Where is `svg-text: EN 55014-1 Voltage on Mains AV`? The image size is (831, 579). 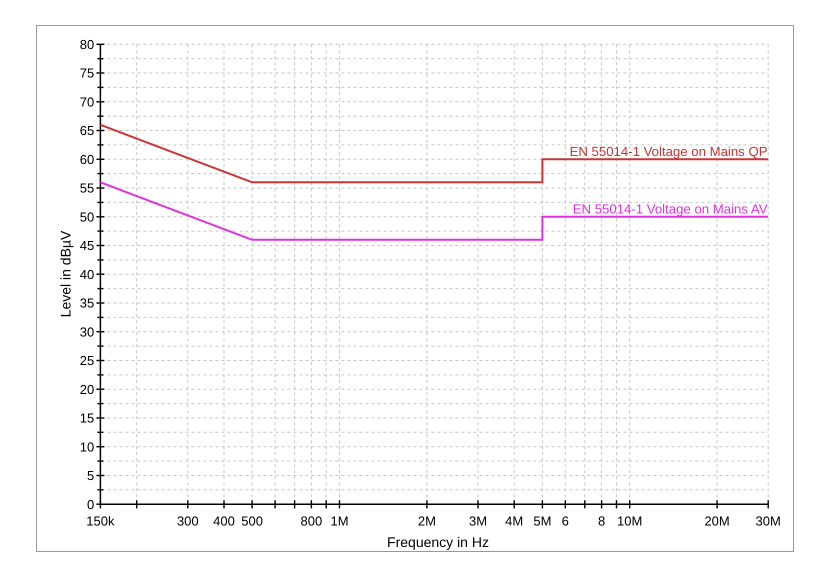
svg-text: EN 55014-1 Voltage on Mains AV is located at coordinates (670, 209).